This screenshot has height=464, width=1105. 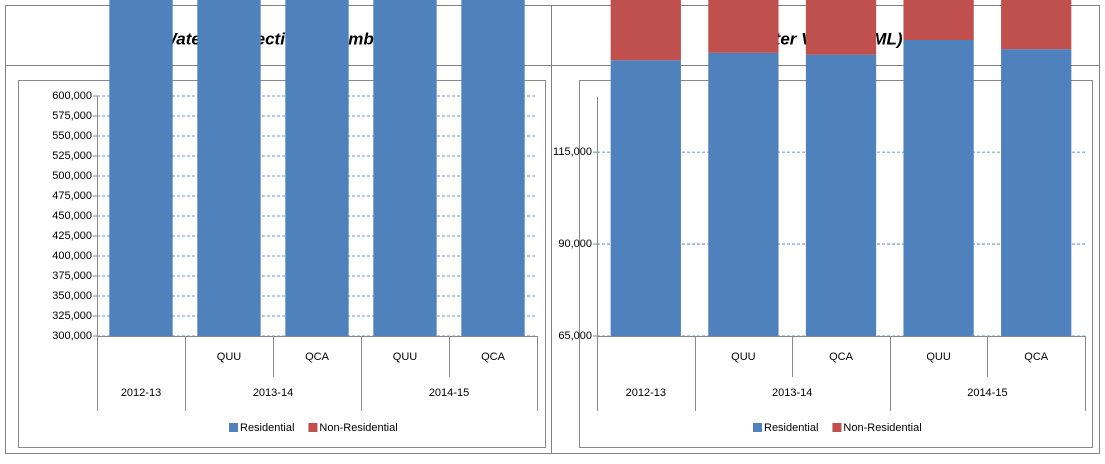 I want to click on y-tick-label: 425,000, so click(x=72, y=236).